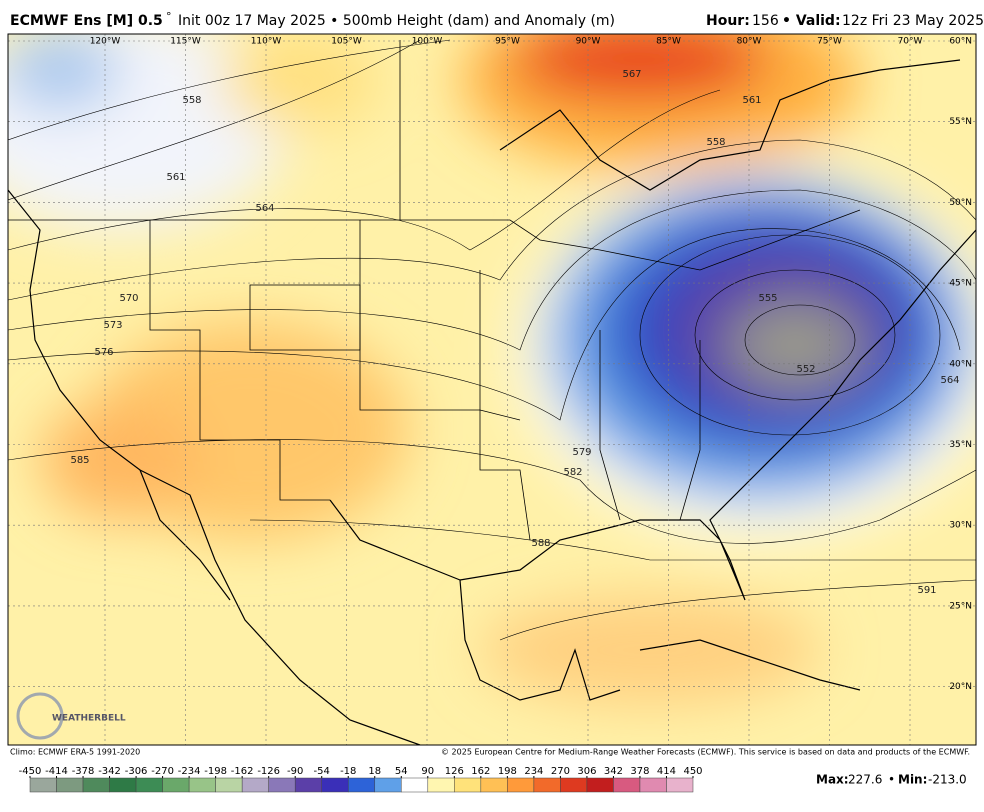 Image resolution: width=984 pixels, height=812 pixels. I want to click on colorbar-label: -342, so click(109, 771).